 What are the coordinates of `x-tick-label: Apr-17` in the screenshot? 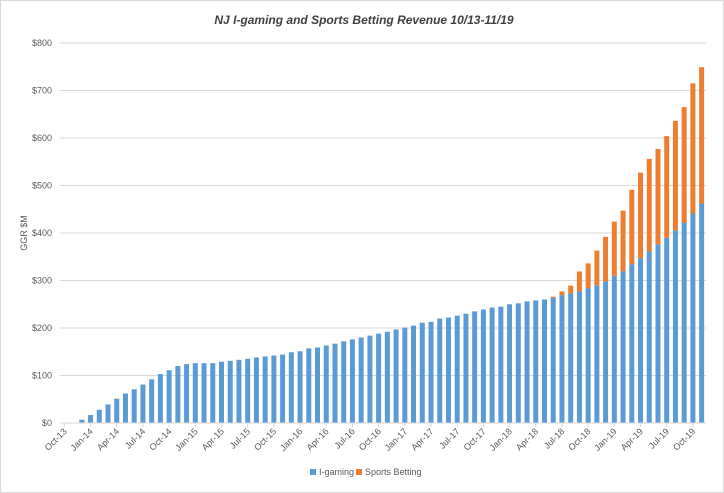 It's located at (422, 439).